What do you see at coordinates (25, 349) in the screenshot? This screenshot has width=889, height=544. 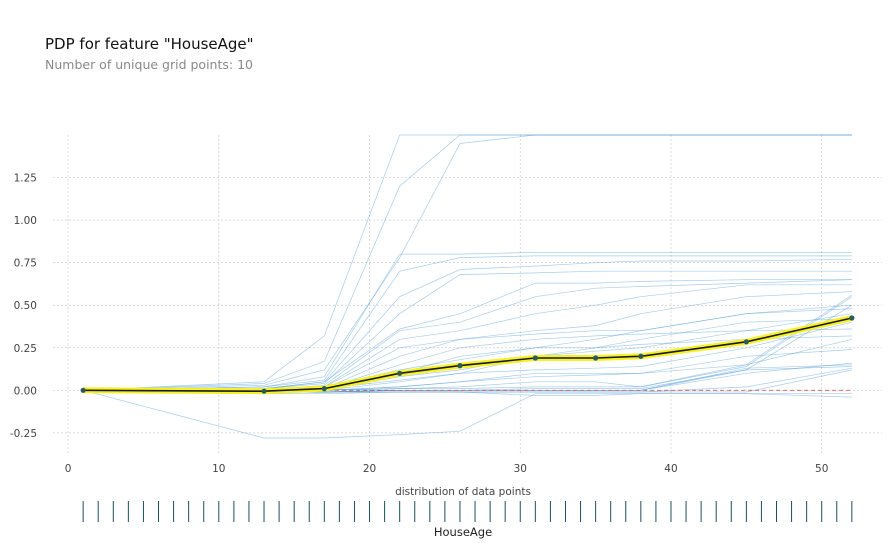 I see `y-tick-label: 0.25` at bounding box center [25, 349].